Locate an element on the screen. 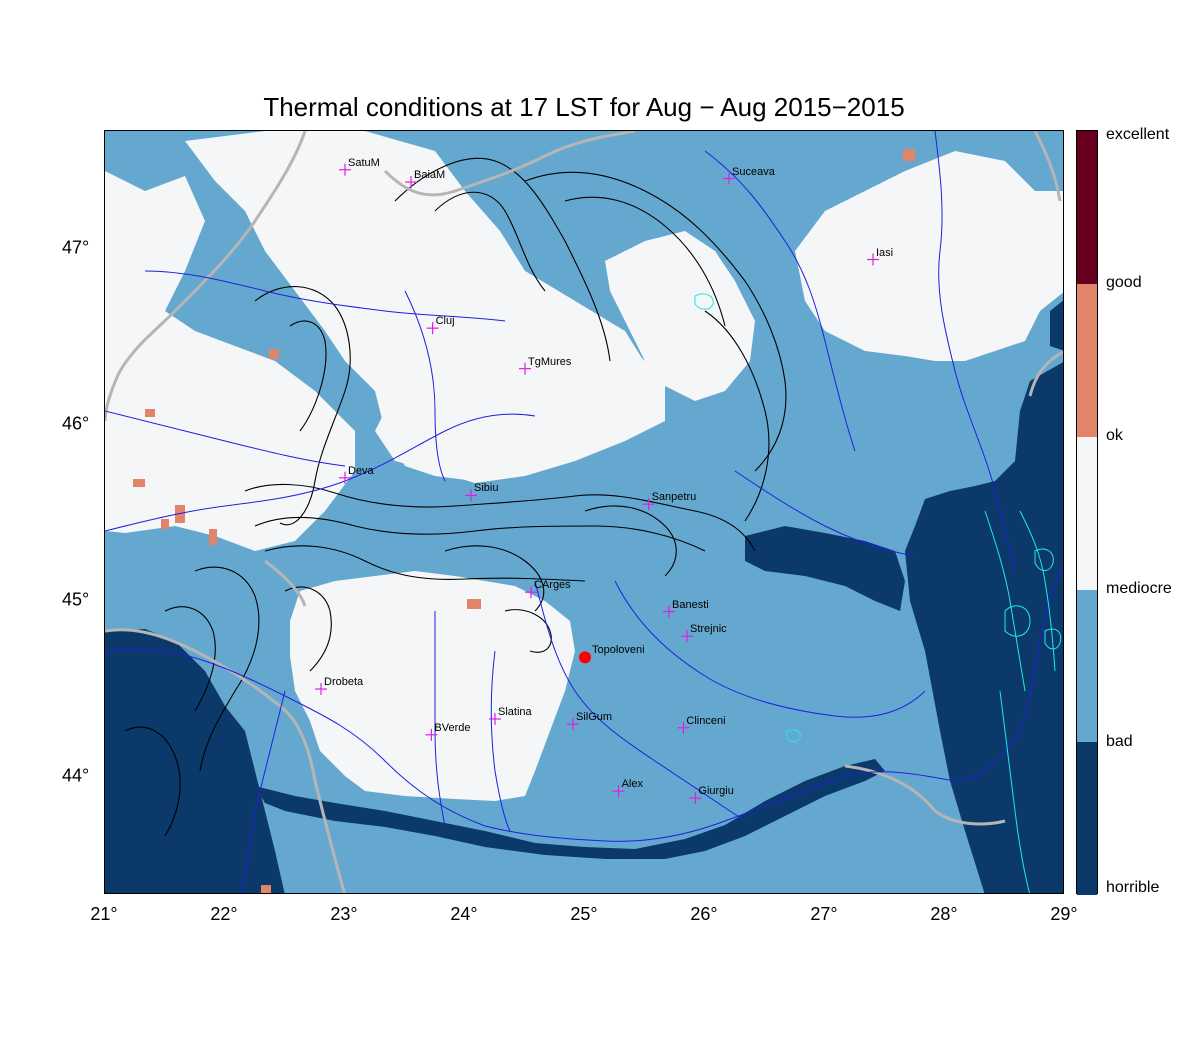  colorbar-segment-good is located at coordinates (1087, 360).